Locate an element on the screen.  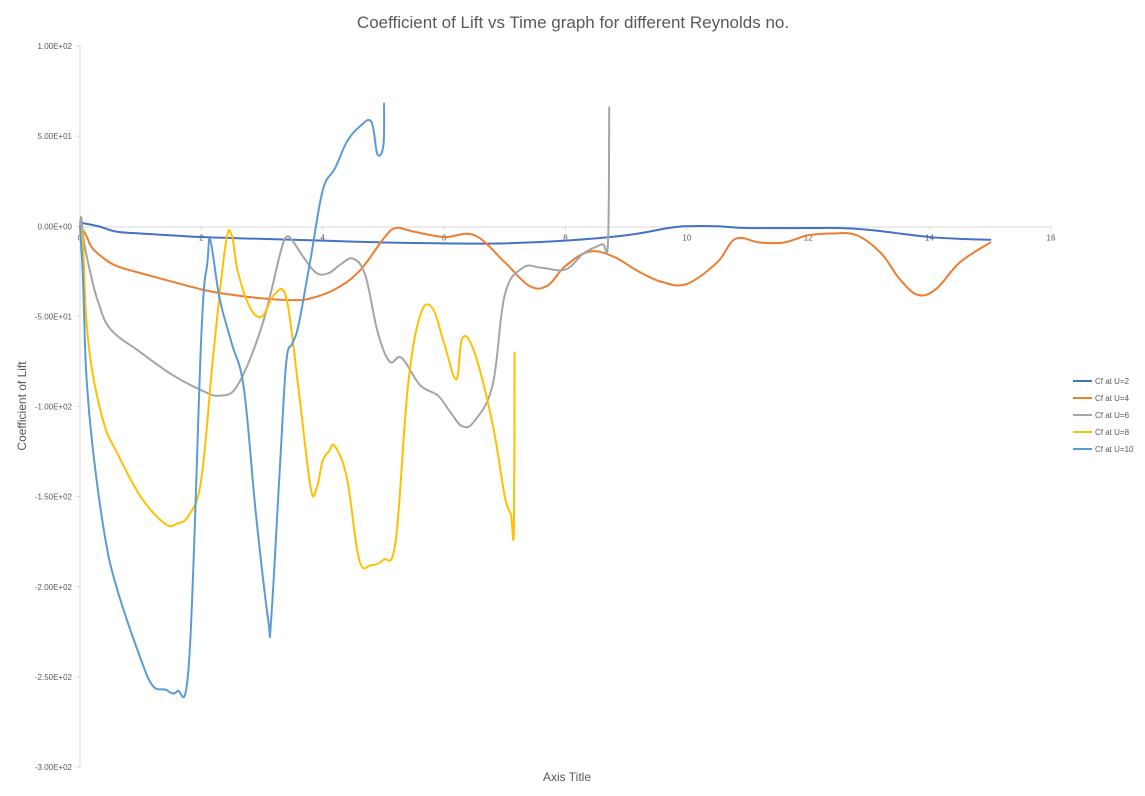
legend-label: Cf at U=10 is located at coordinates (1114, 449).